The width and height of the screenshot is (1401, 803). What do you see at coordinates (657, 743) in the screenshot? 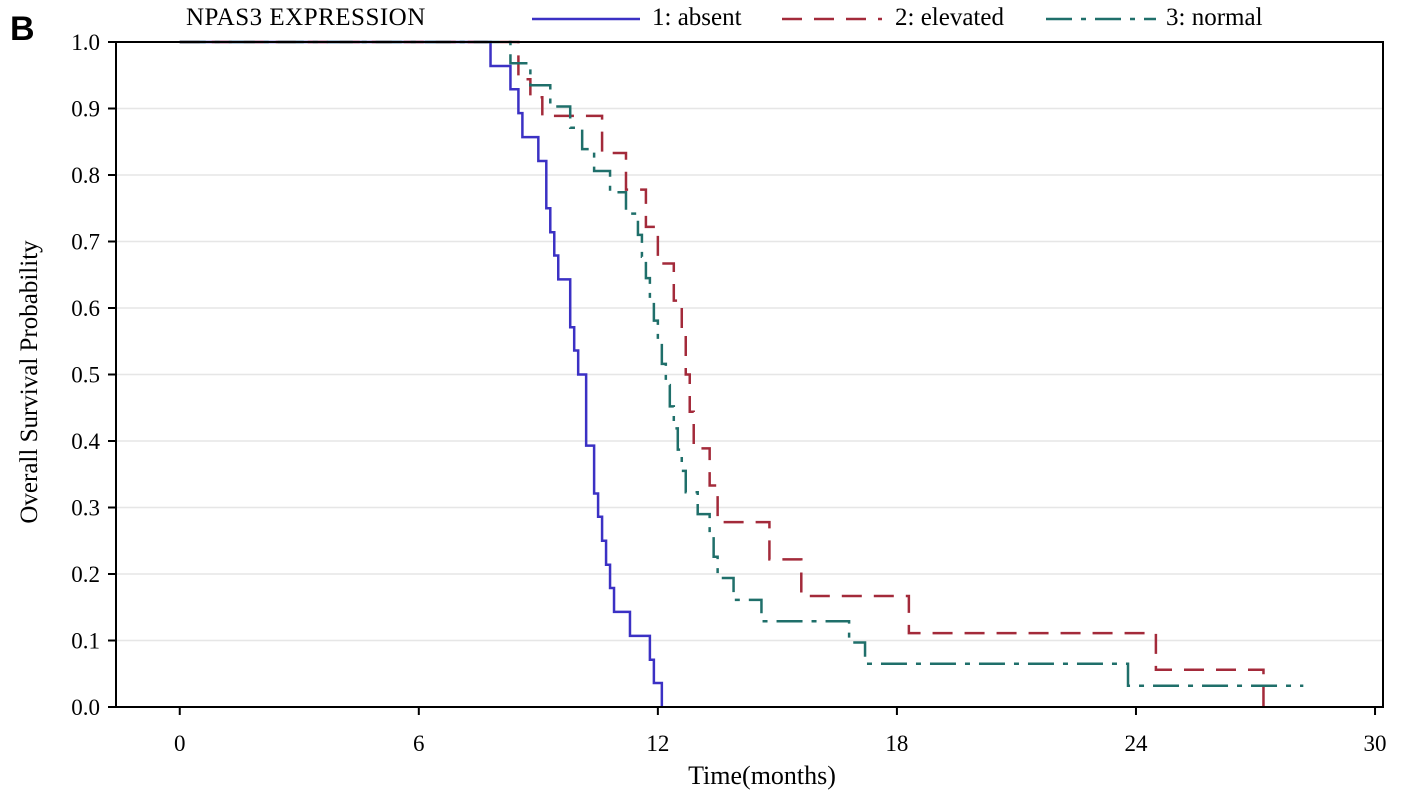
I see `x-tick-label: 12` at bounding box center [657, 743].